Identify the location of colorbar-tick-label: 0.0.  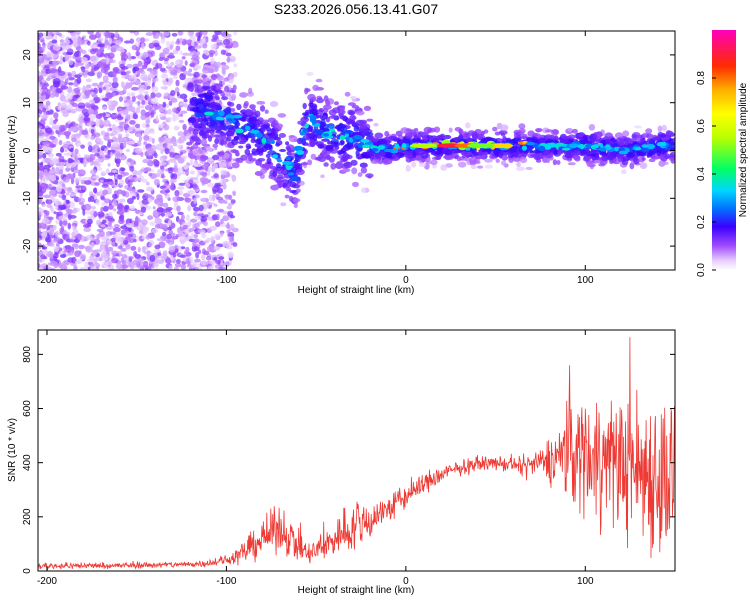
(701, 270).